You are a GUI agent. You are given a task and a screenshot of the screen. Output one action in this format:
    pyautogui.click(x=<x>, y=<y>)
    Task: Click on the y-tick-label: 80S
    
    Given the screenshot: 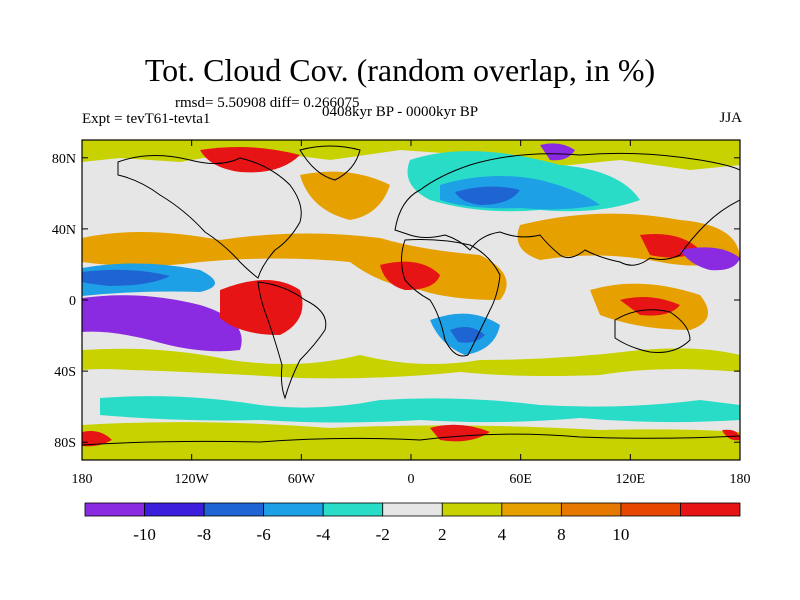 What is the action you would take?
    pyautogui.click(x=65, y=443)
    